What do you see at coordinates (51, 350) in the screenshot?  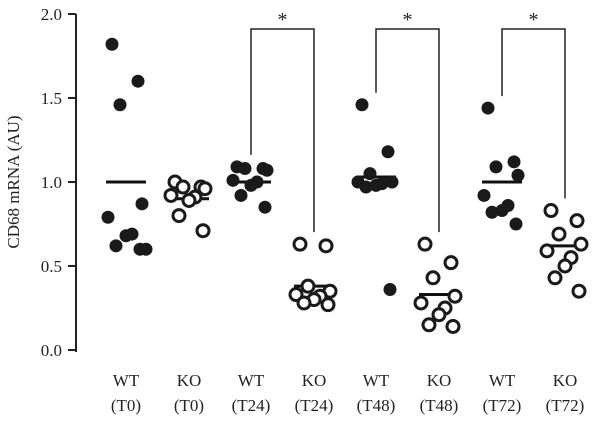 I see `y-tick-label: 0.0` at bounding box center [51, 350].